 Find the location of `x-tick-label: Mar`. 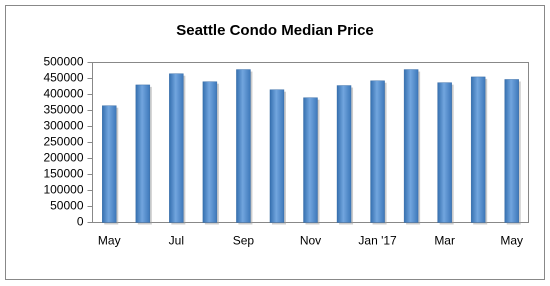

x-tick-label: Mar is located at coordinates (444, 241).